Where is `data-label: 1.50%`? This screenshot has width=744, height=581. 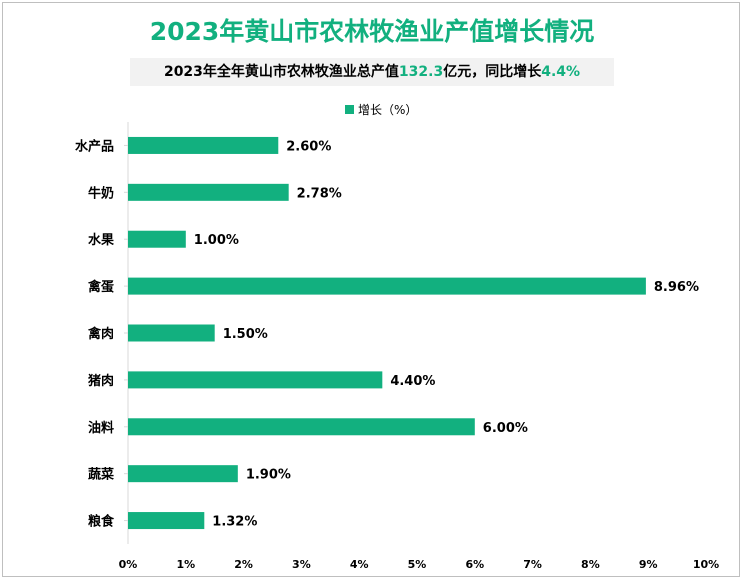 data-label: 1.50% is located at coordinates (245, 334).